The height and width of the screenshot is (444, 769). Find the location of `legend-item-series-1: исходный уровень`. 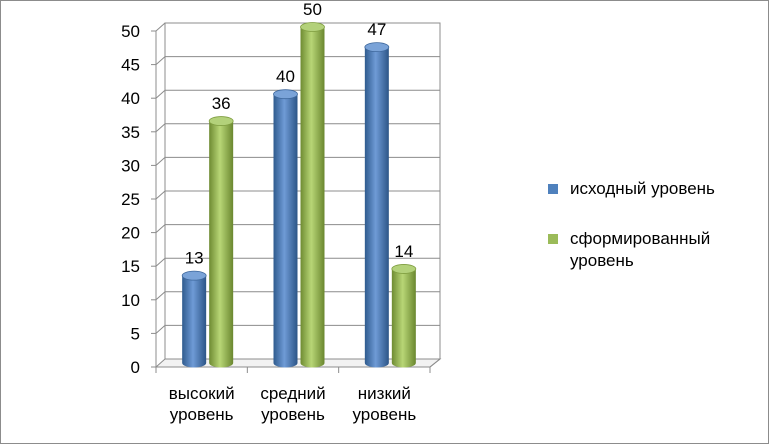

legend-item-series-1: исходный уровень is located at coordinates (653, 189).